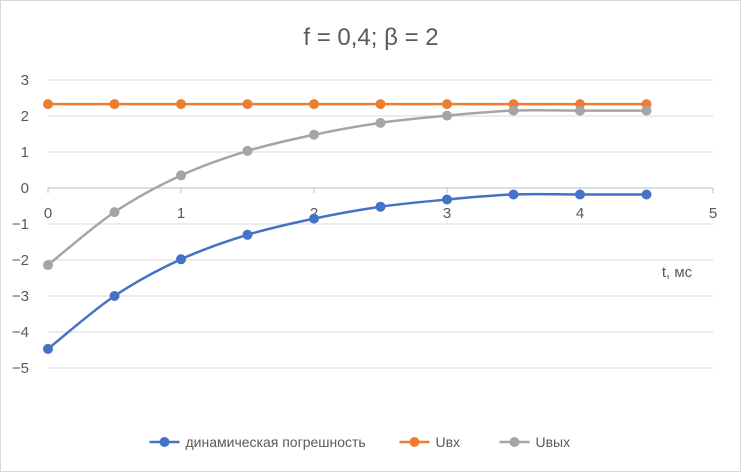  I want to click on legend-label: Uвых, so click(553, 442).